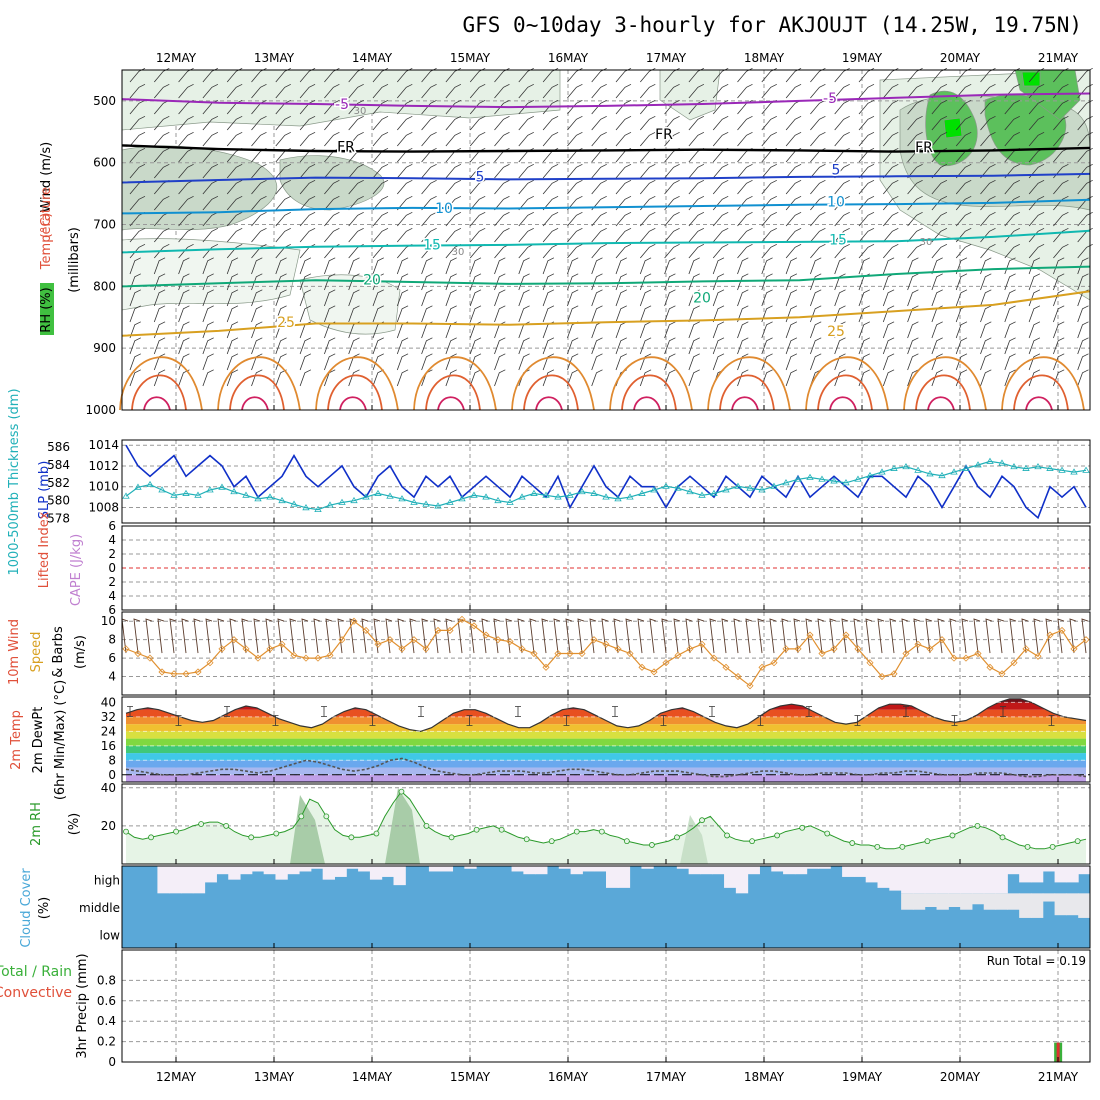 The height and width of the screenshot is (1100, 1100). I want to click on li-tick: 2, so click(112, 554).